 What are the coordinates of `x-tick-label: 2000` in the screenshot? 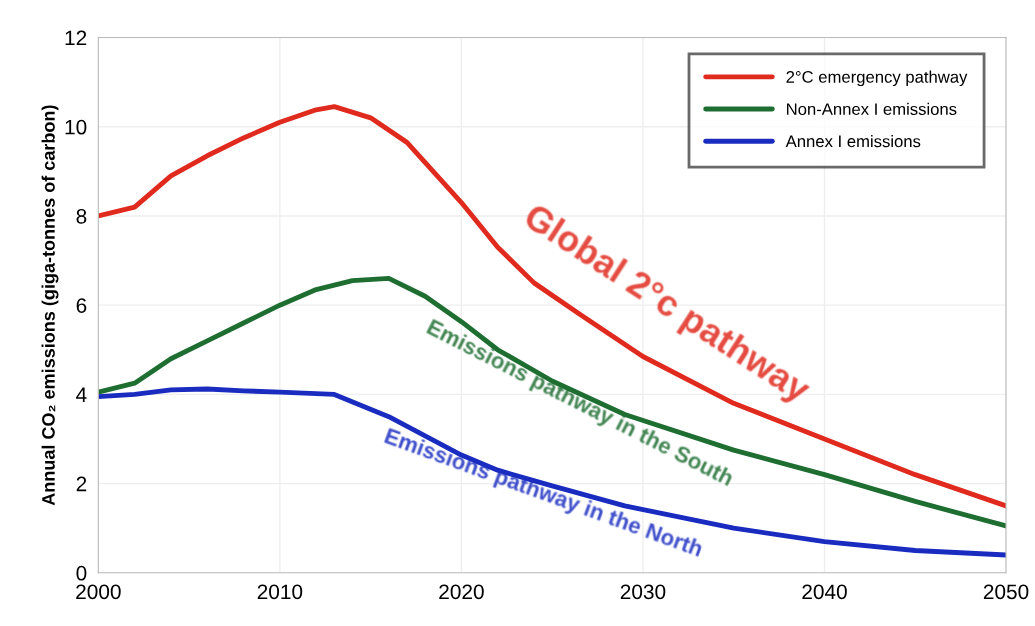 It's located at (98, 592).